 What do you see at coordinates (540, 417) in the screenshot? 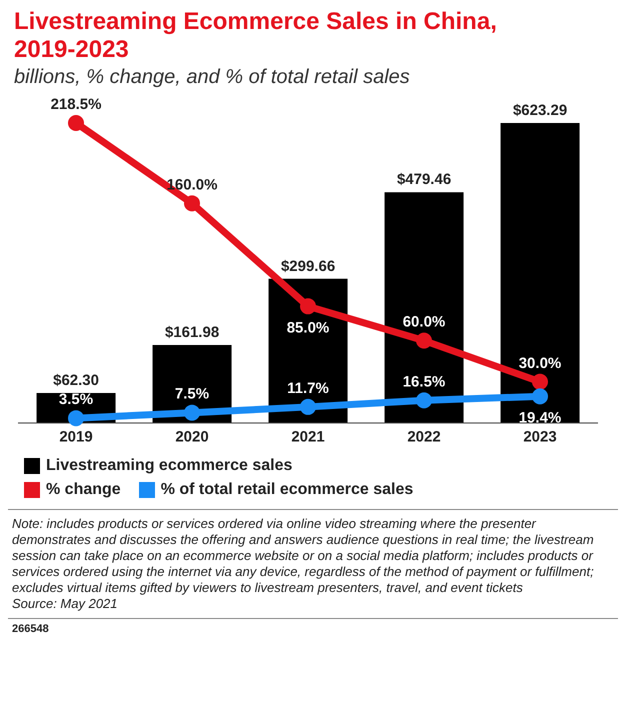
I see `data-label: 19.4%` at bounding box center [540, 417].